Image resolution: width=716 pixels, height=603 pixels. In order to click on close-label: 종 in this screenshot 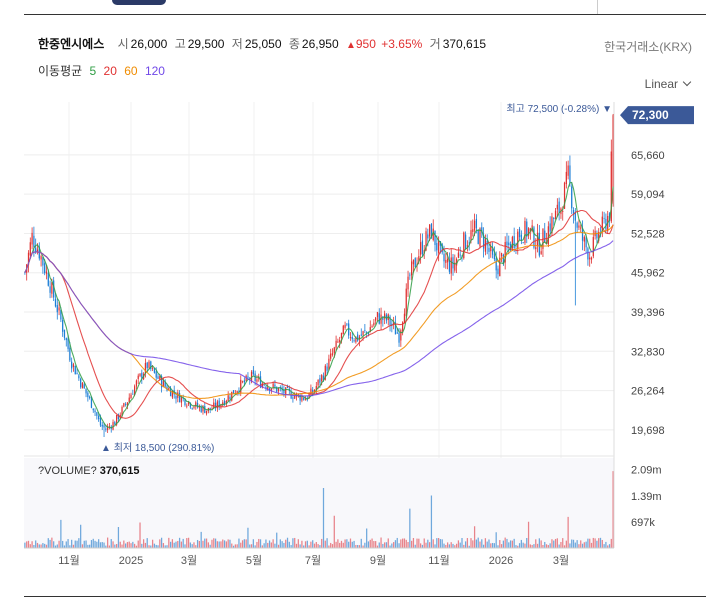, I will do `click(294, 44)`.